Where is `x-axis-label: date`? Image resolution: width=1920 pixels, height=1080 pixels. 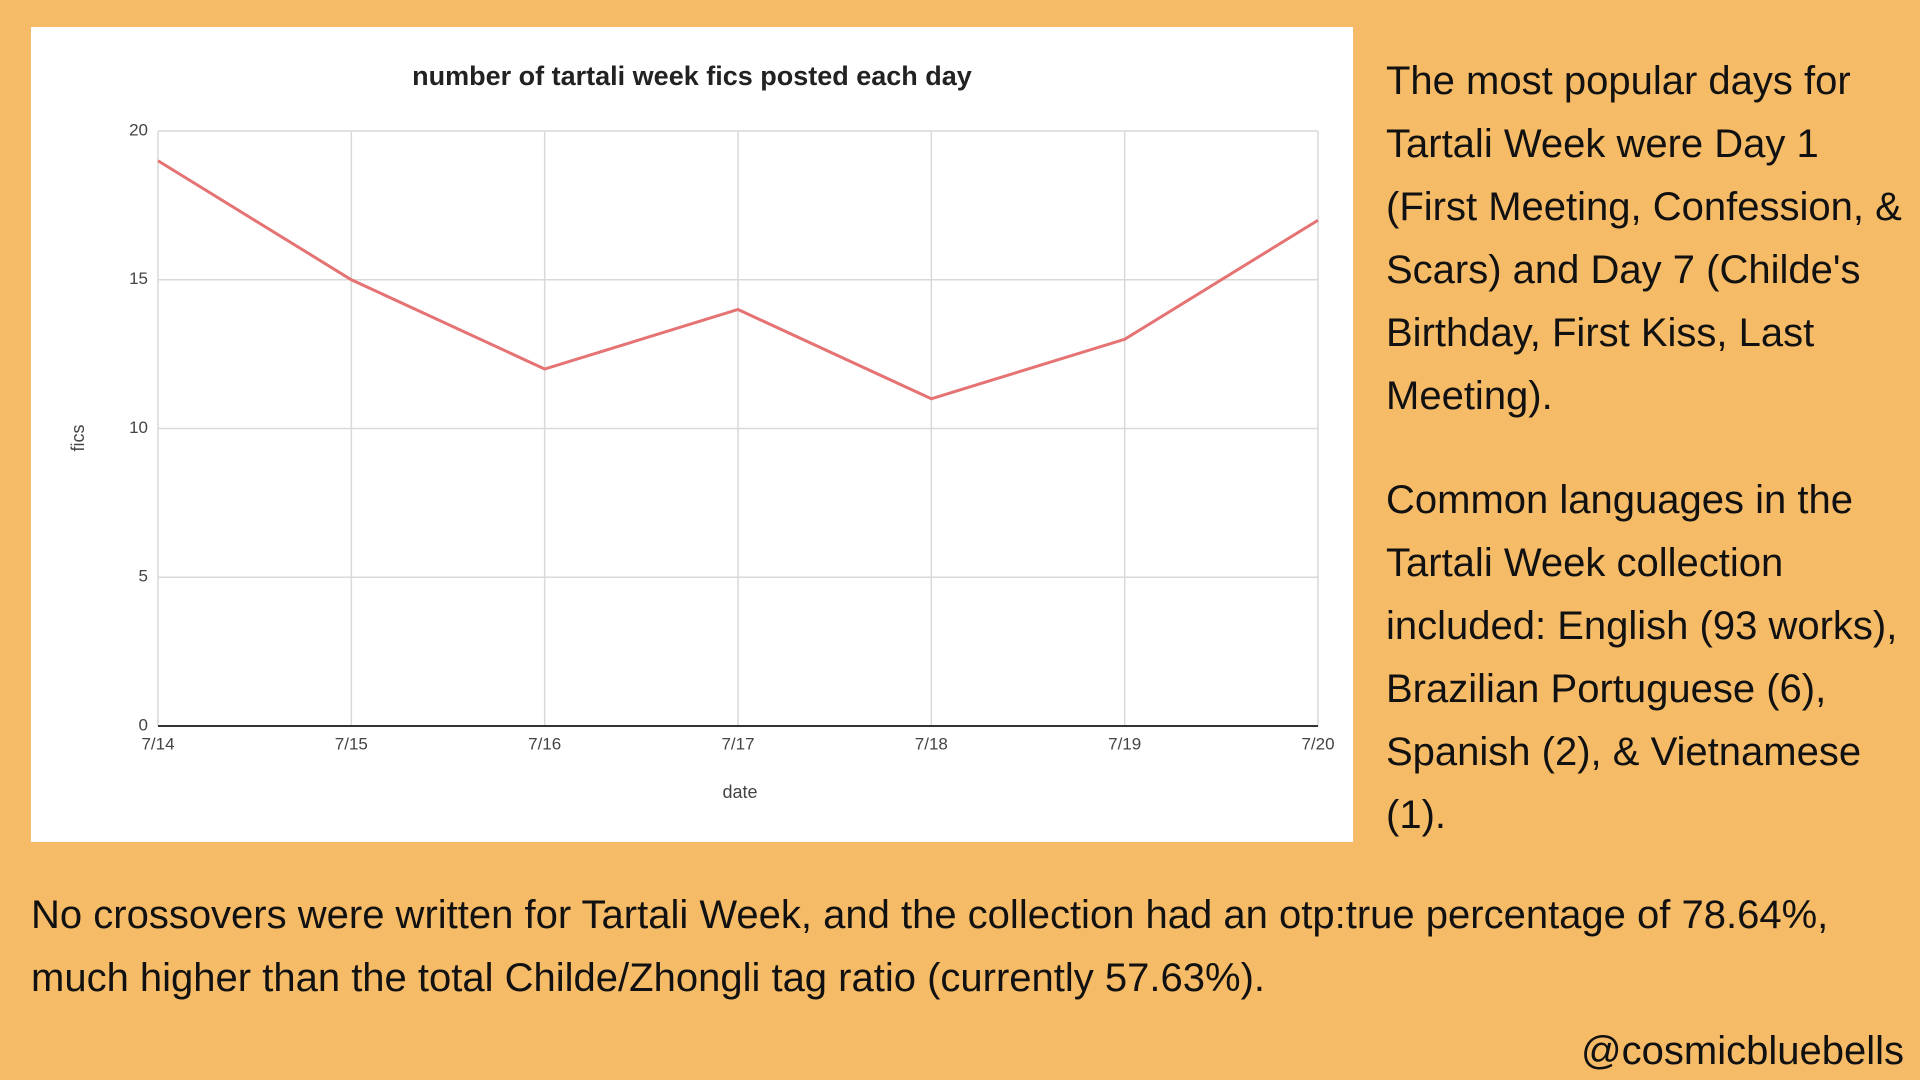 x-axis-label: date is located at coordinates (739, 792).